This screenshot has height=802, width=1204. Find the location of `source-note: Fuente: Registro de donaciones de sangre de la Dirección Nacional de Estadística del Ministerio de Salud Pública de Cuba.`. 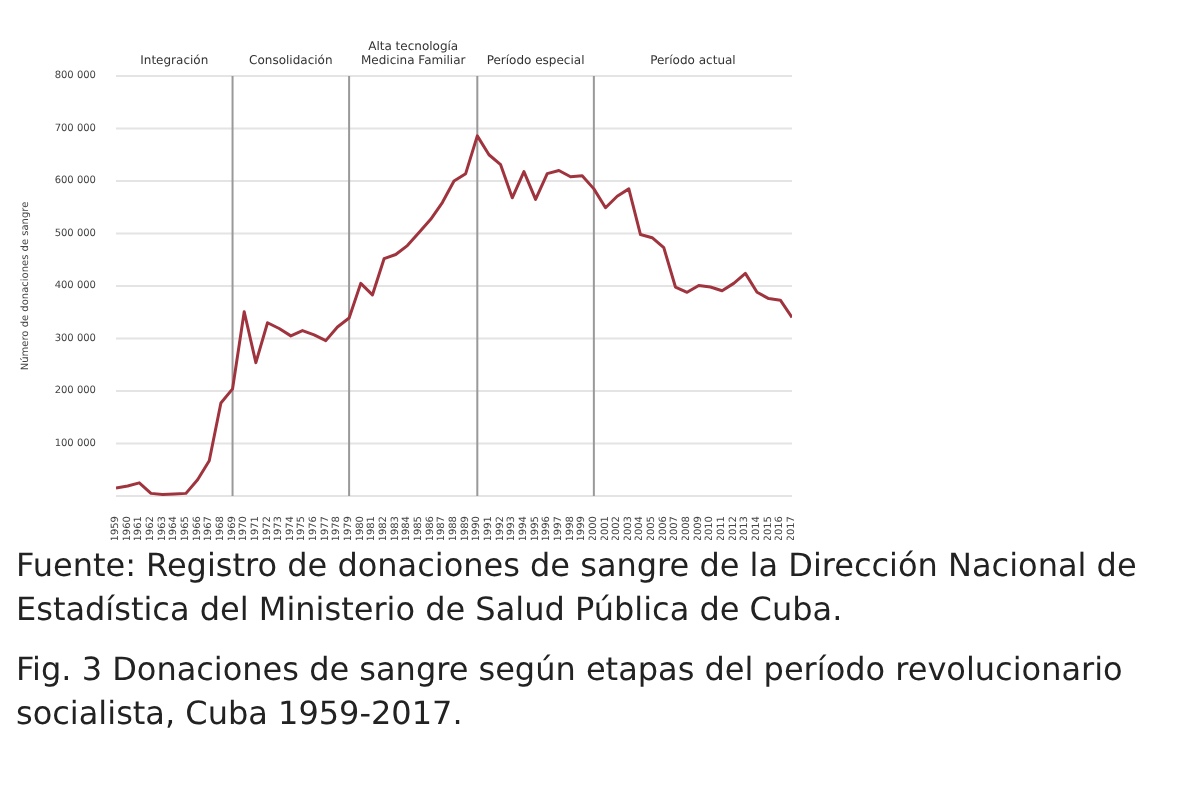

source-note: Fuente: Registro de donaciones de sangre de la Dirección Nacional de Estadística del Ministerio de Salud Pública de Cuba. is located at coordinates (577, 588).